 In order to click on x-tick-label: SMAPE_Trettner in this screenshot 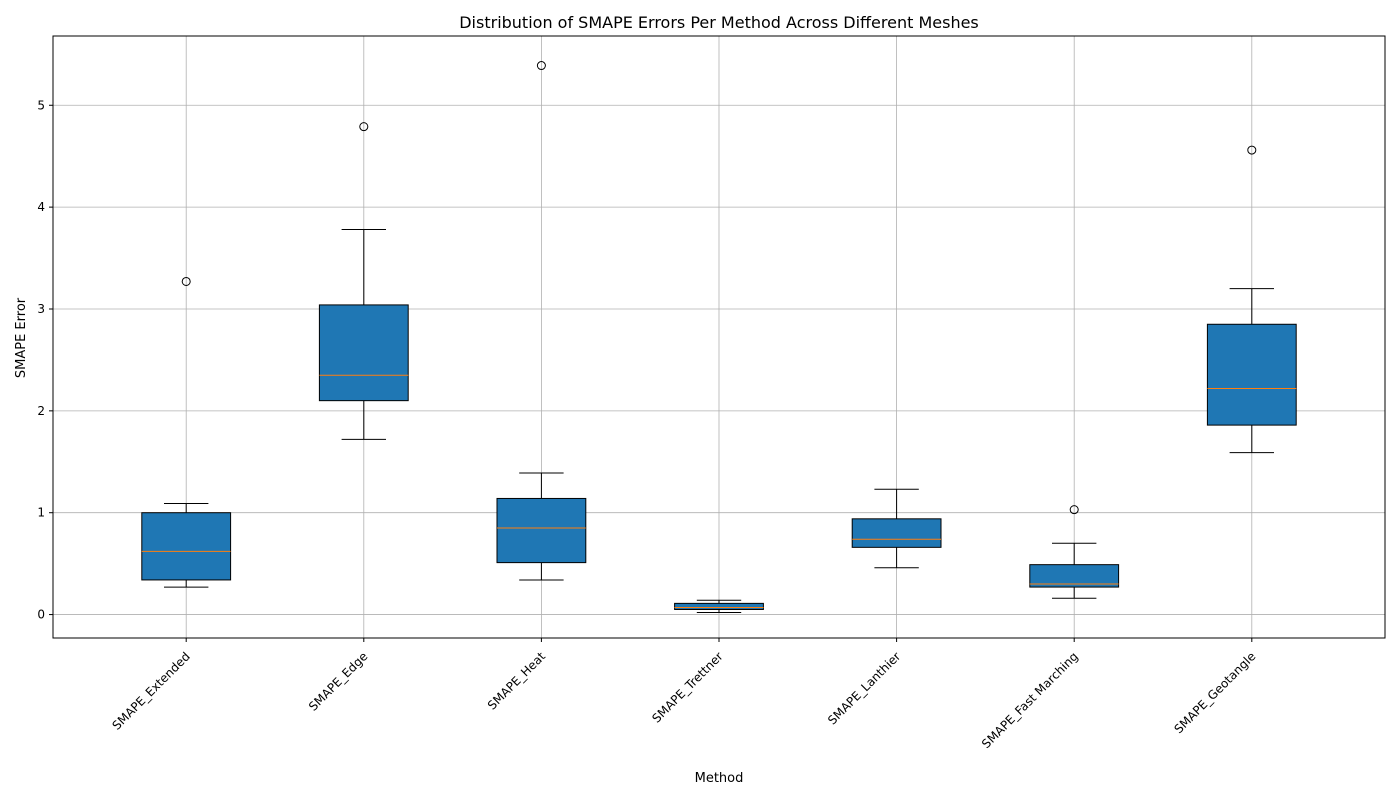, I will do `click(687, 687)`.